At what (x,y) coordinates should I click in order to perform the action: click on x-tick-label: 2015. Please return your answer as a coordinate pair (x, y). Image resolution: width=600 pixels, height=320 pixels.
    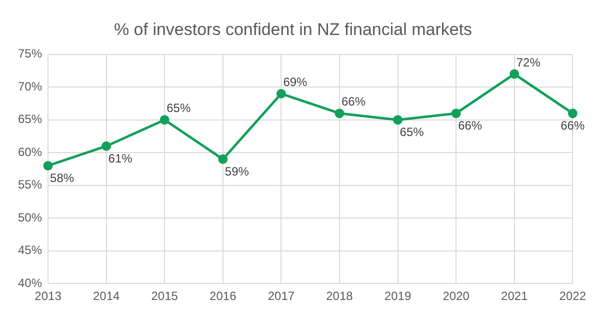
    Looking at the image, I should click on (164, 296).